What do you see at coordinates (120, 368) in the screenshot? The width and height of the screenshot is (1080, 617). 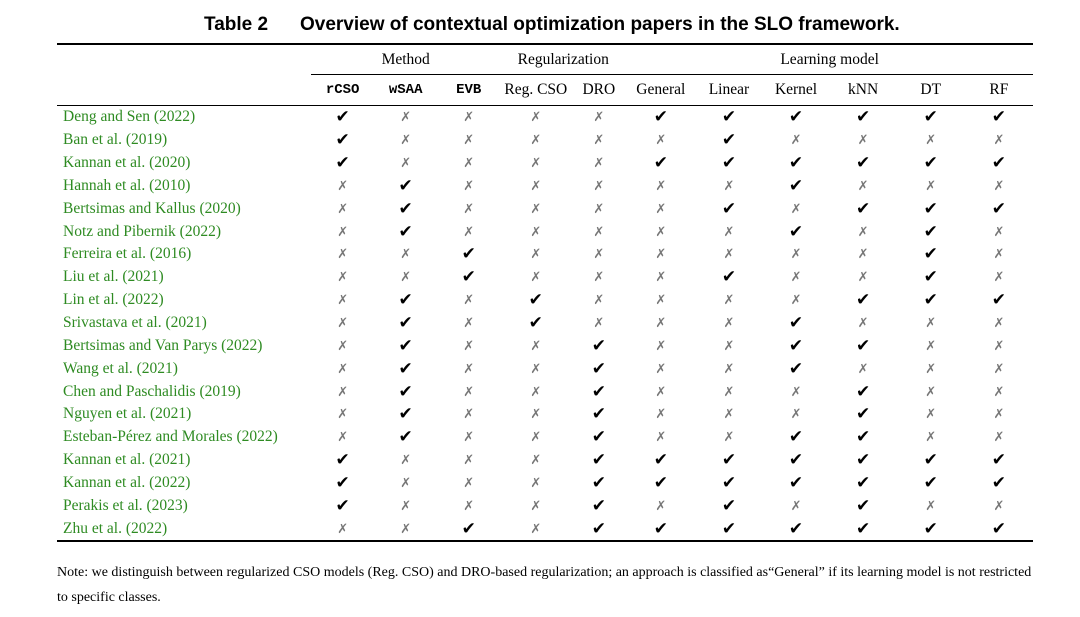 I see `citation-link: Wang et al. (2021)` at bounding box center [120, 368].